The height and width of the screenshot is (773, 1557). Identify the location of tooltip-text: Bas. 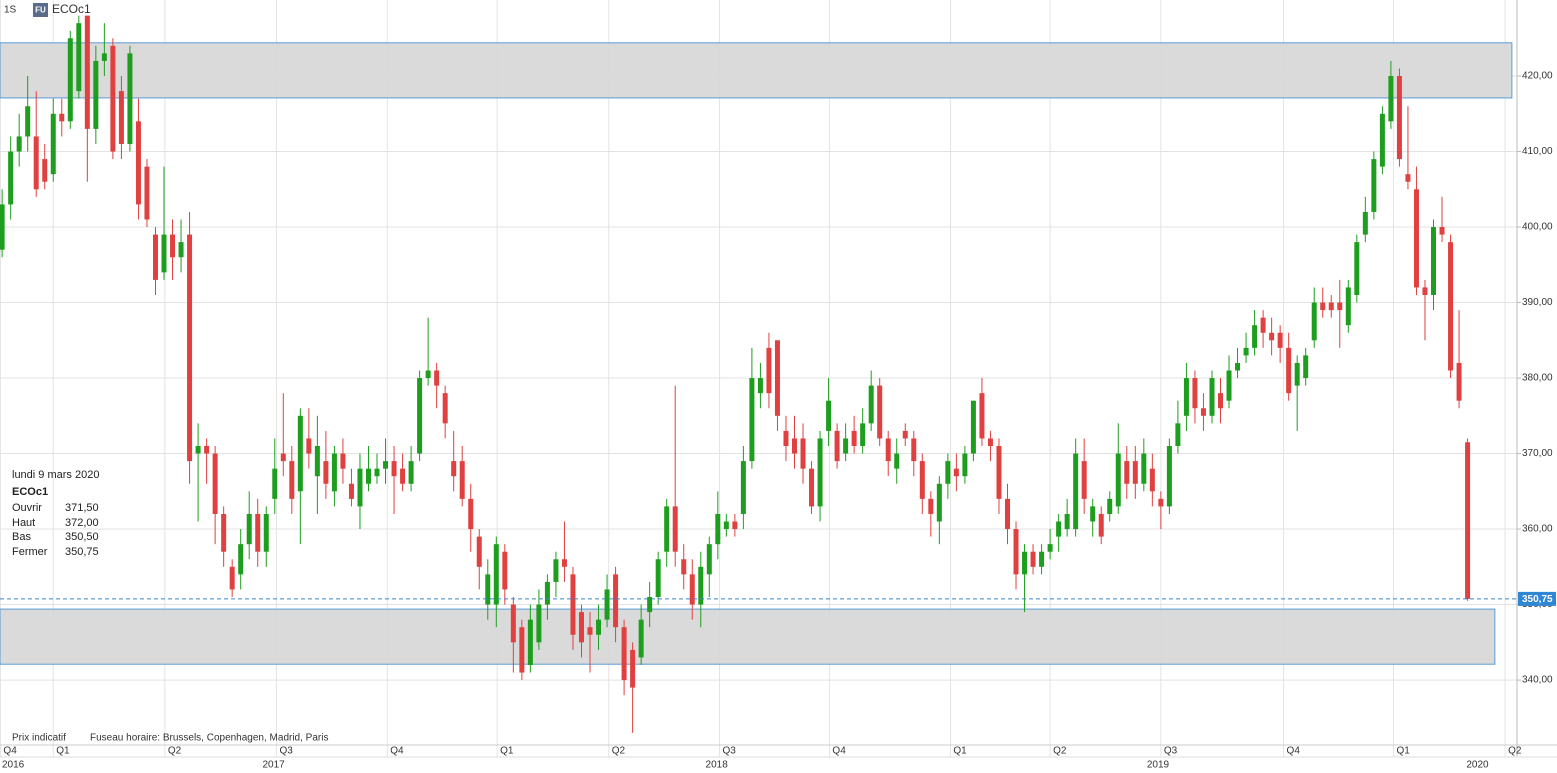
(21, 537).